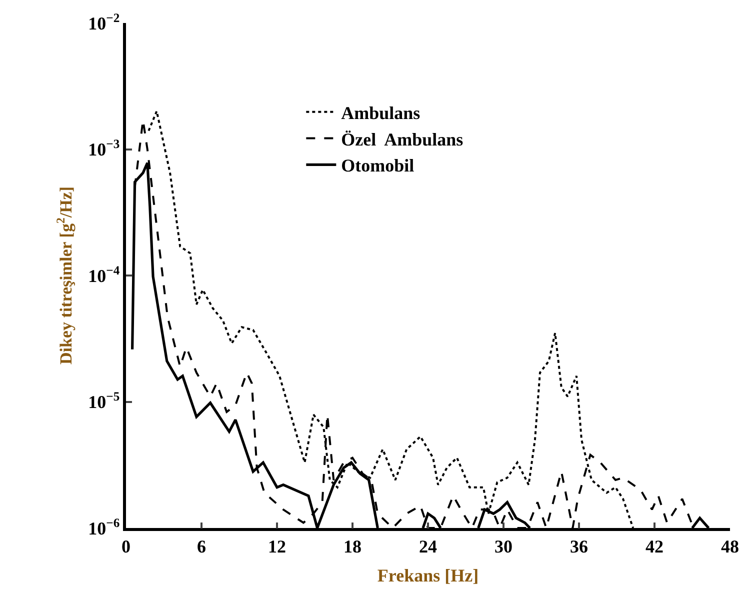 Image resolution: width=743 pixels, height=604 pixels. I want to click on x-tick-label: 36, so click(579, 546).